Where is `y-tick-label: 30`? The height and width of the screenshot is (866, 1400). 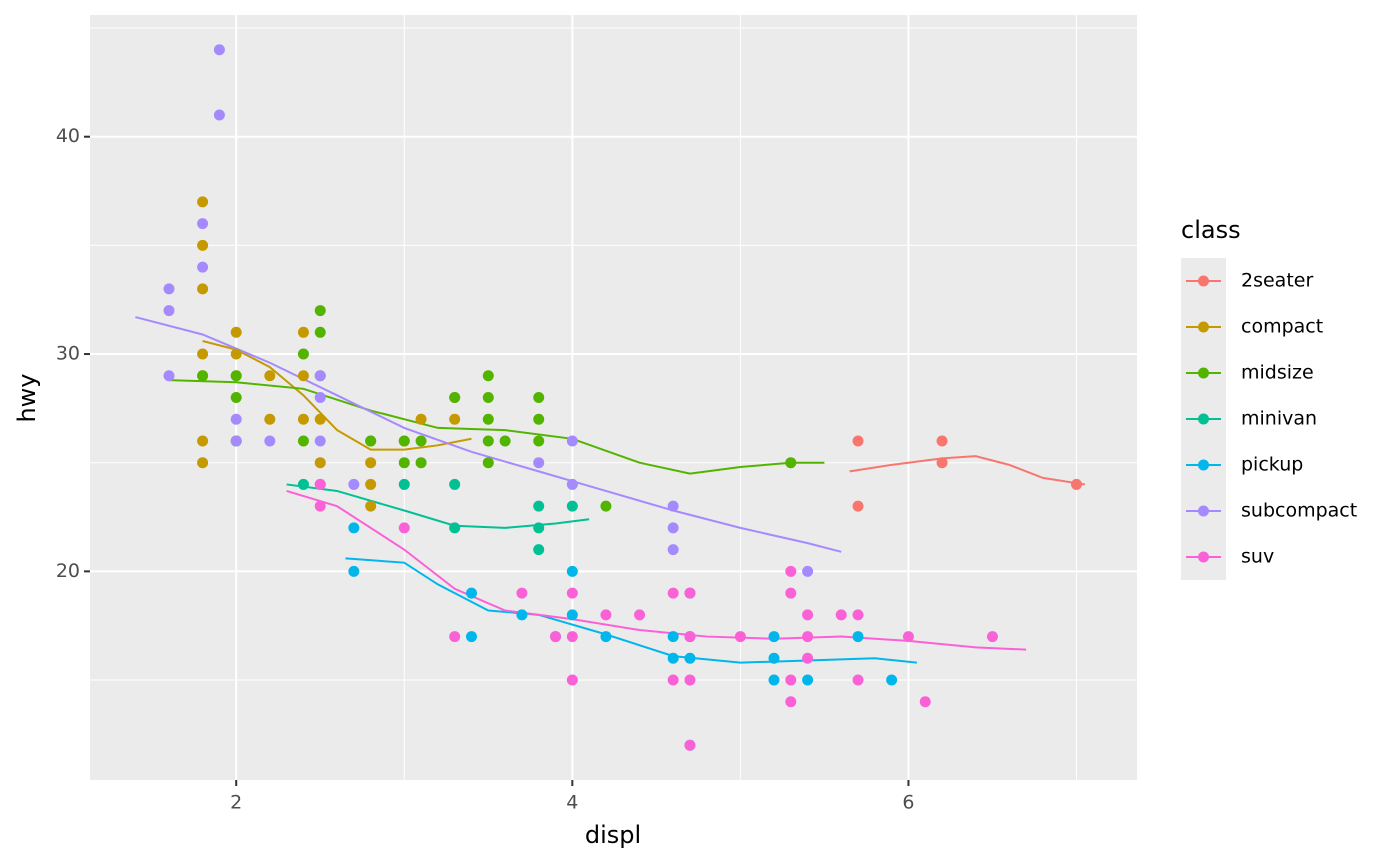
y-tick-label: 30 is located at coordinates (68, 354).